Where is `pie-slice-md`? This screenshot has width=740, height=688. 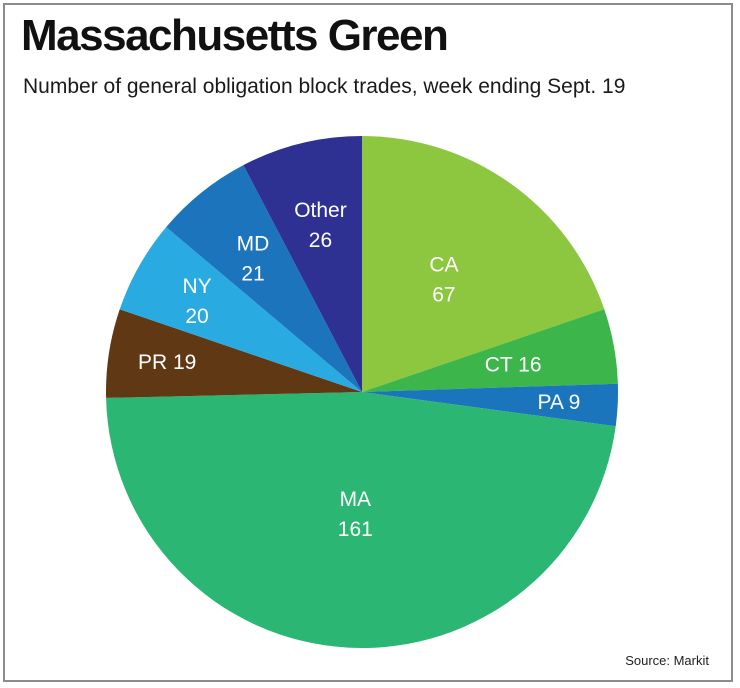 pie-slice-md is located at coordinates (264, 278).